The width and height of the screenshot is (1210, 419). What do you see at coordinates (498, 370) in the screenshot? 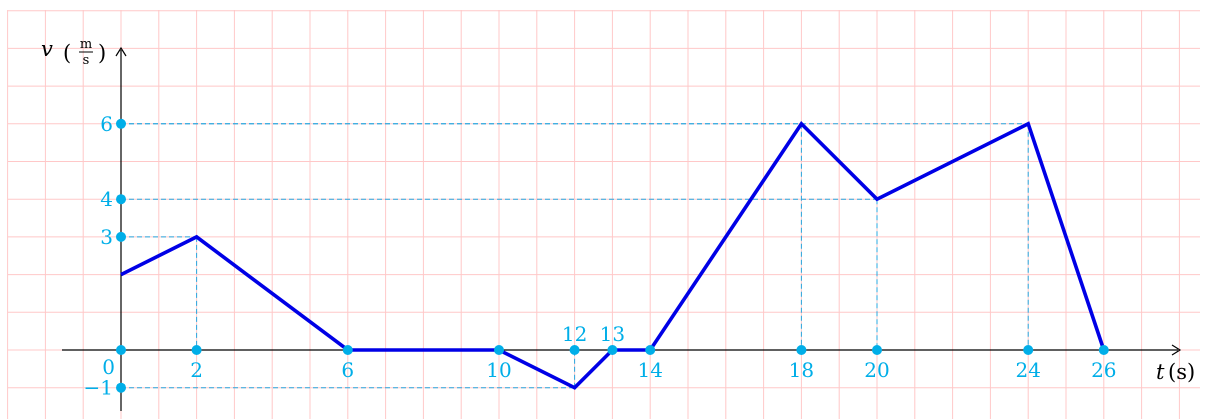
I see `x-tick-label: 10` at bounding box center [498, 370].